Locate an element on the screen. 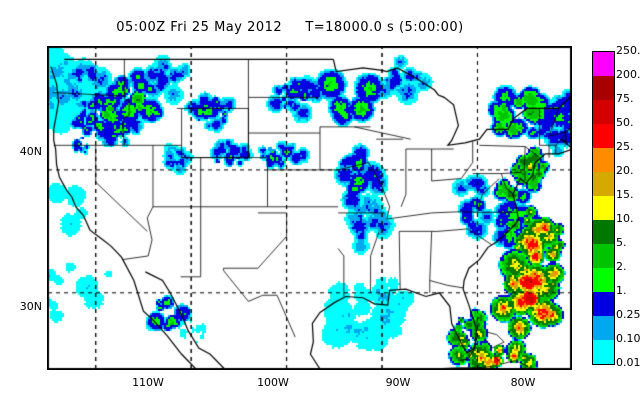 This screenshot has height=400, width=640. colorbar-tick-label: 1. is located at coordinates (621, 290).